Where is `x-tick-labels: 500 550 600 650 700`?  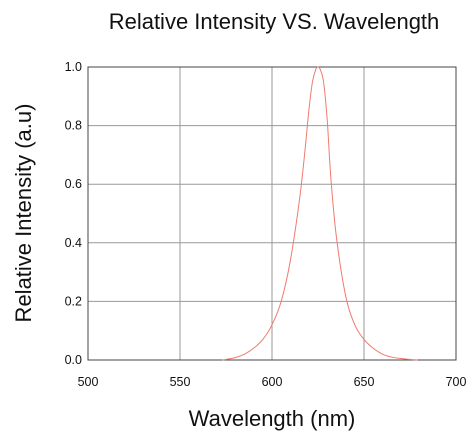
x-tick-labels: 500 550 600 650 700 is located at coordinates (272, 382).